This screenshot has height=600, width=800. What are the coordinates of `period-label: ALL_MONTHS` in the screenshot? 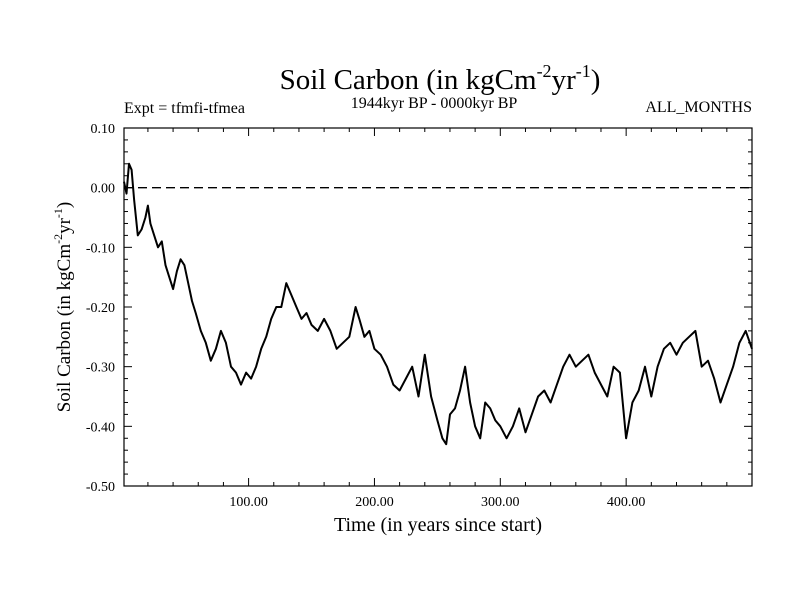 It's located at (698, 107).